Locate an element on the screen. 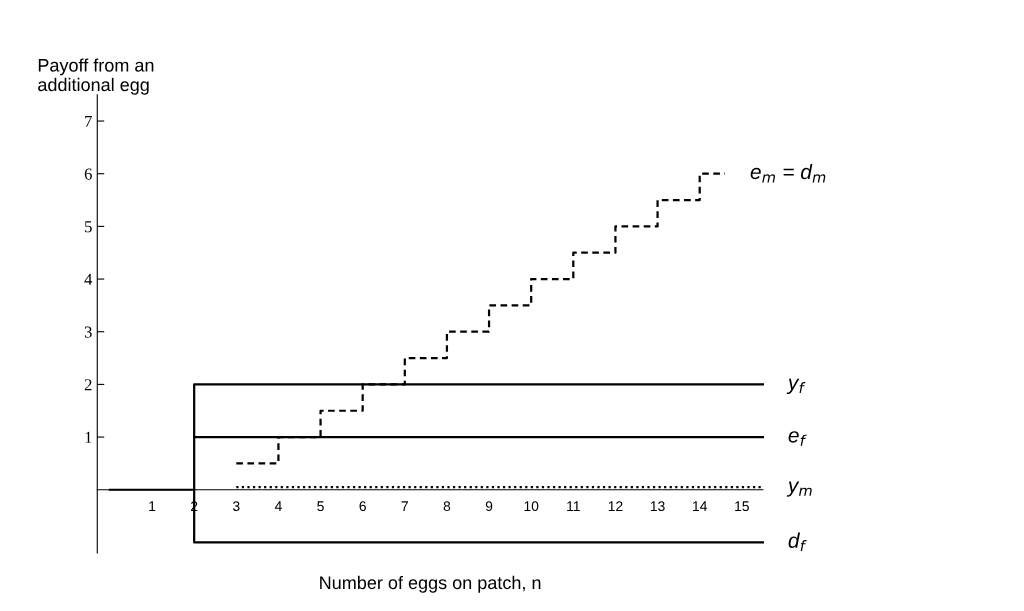 The height and width of the screenshot is (611, 1024). x-tick-label: 15 is located at coordinates (742, 506).